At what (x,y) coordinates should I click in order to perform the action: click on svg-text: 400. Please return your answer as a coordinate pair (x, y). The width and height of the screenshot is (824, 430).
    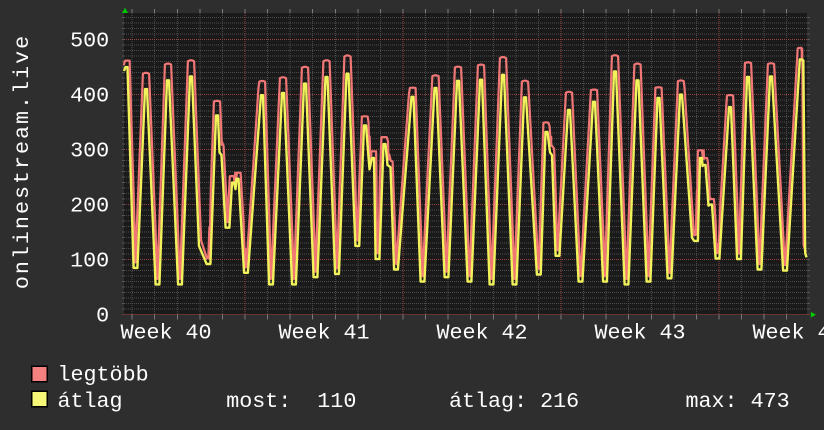
    Looking at the image, I should click on (89, 96).